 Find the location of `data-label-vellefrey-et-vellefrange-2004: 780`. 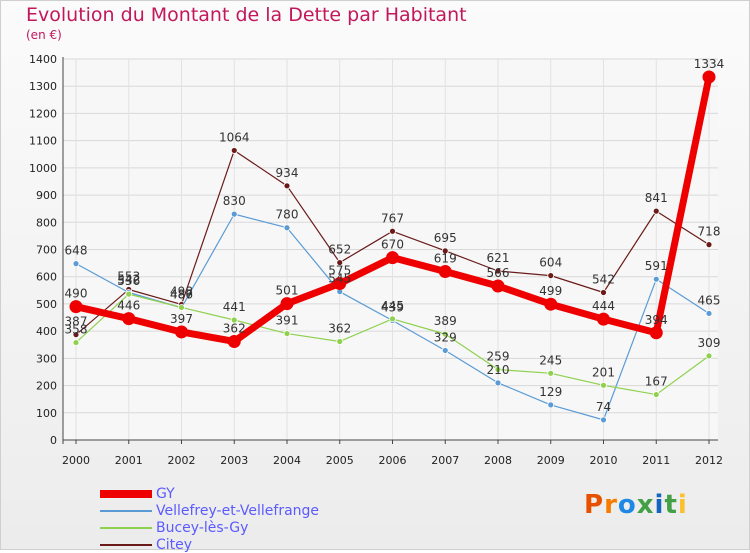

data-label-vellefrey-et-vellefrange-2004: 780 is located at coordinates (287, 215).